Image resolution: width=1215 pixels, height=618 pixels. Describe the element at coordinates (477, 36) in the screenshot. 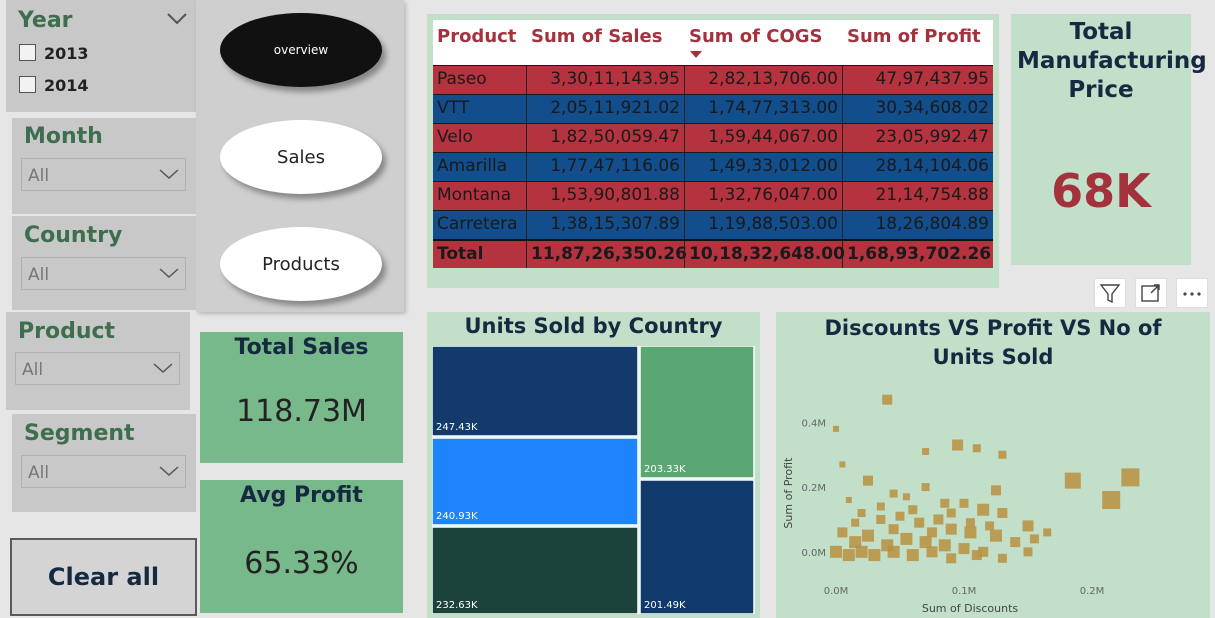

I see `col-header-product: Product` at that location.